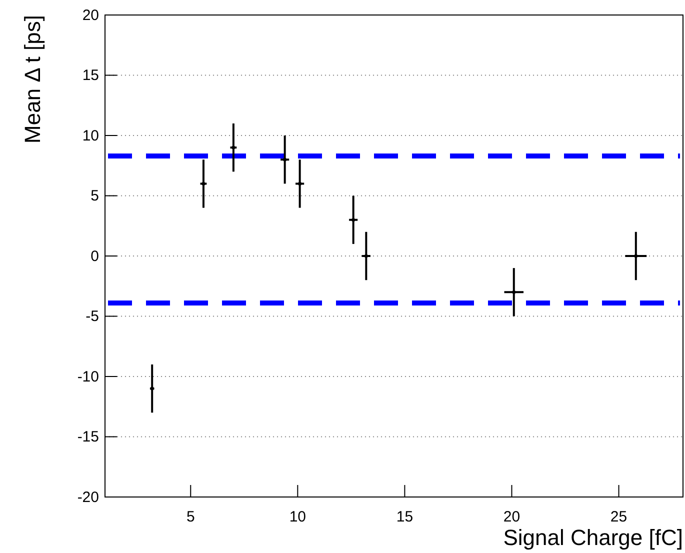  I want to click on y-tick-label: 10, so click(90, 135).